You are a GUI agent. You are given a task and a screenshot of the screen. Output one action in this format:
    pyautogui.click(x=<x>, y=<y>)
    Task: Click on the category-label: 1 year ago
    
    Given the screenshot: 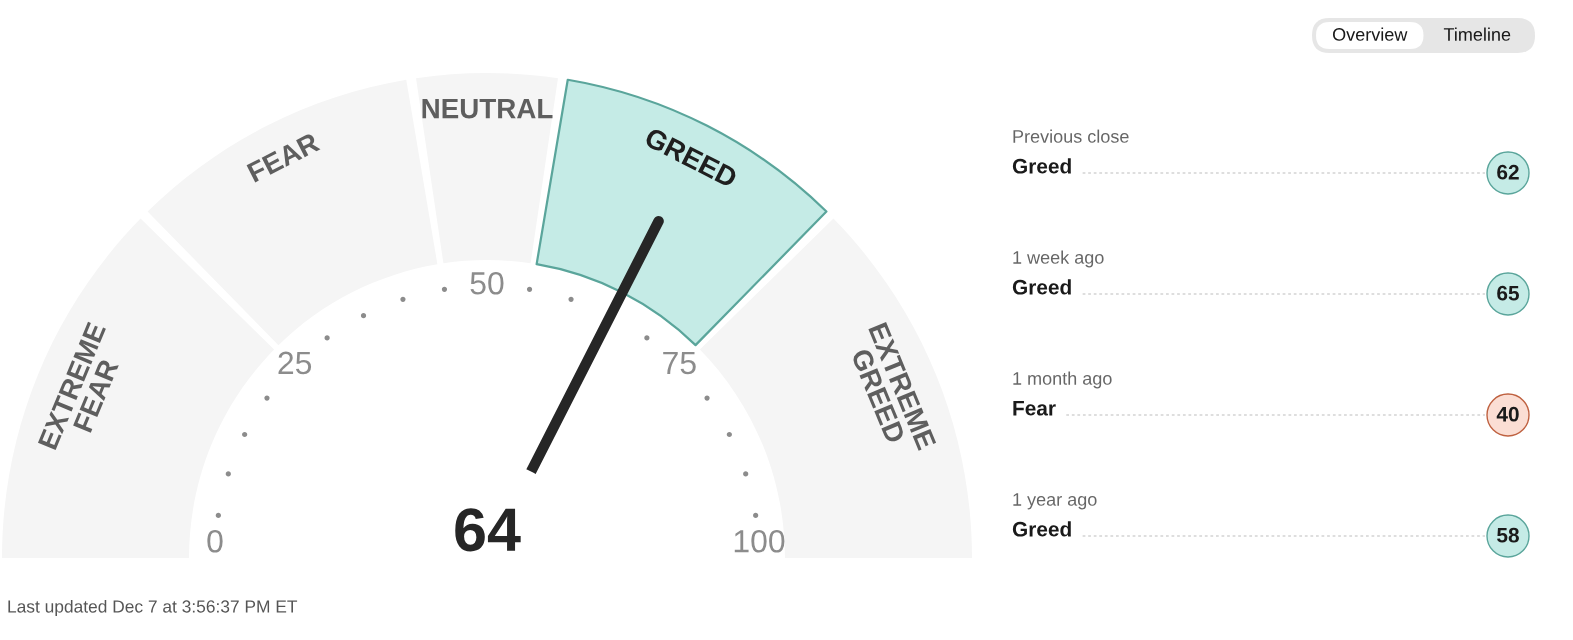 What is the action you would take?
    pyautogui.click(x=1055, y=501)
    